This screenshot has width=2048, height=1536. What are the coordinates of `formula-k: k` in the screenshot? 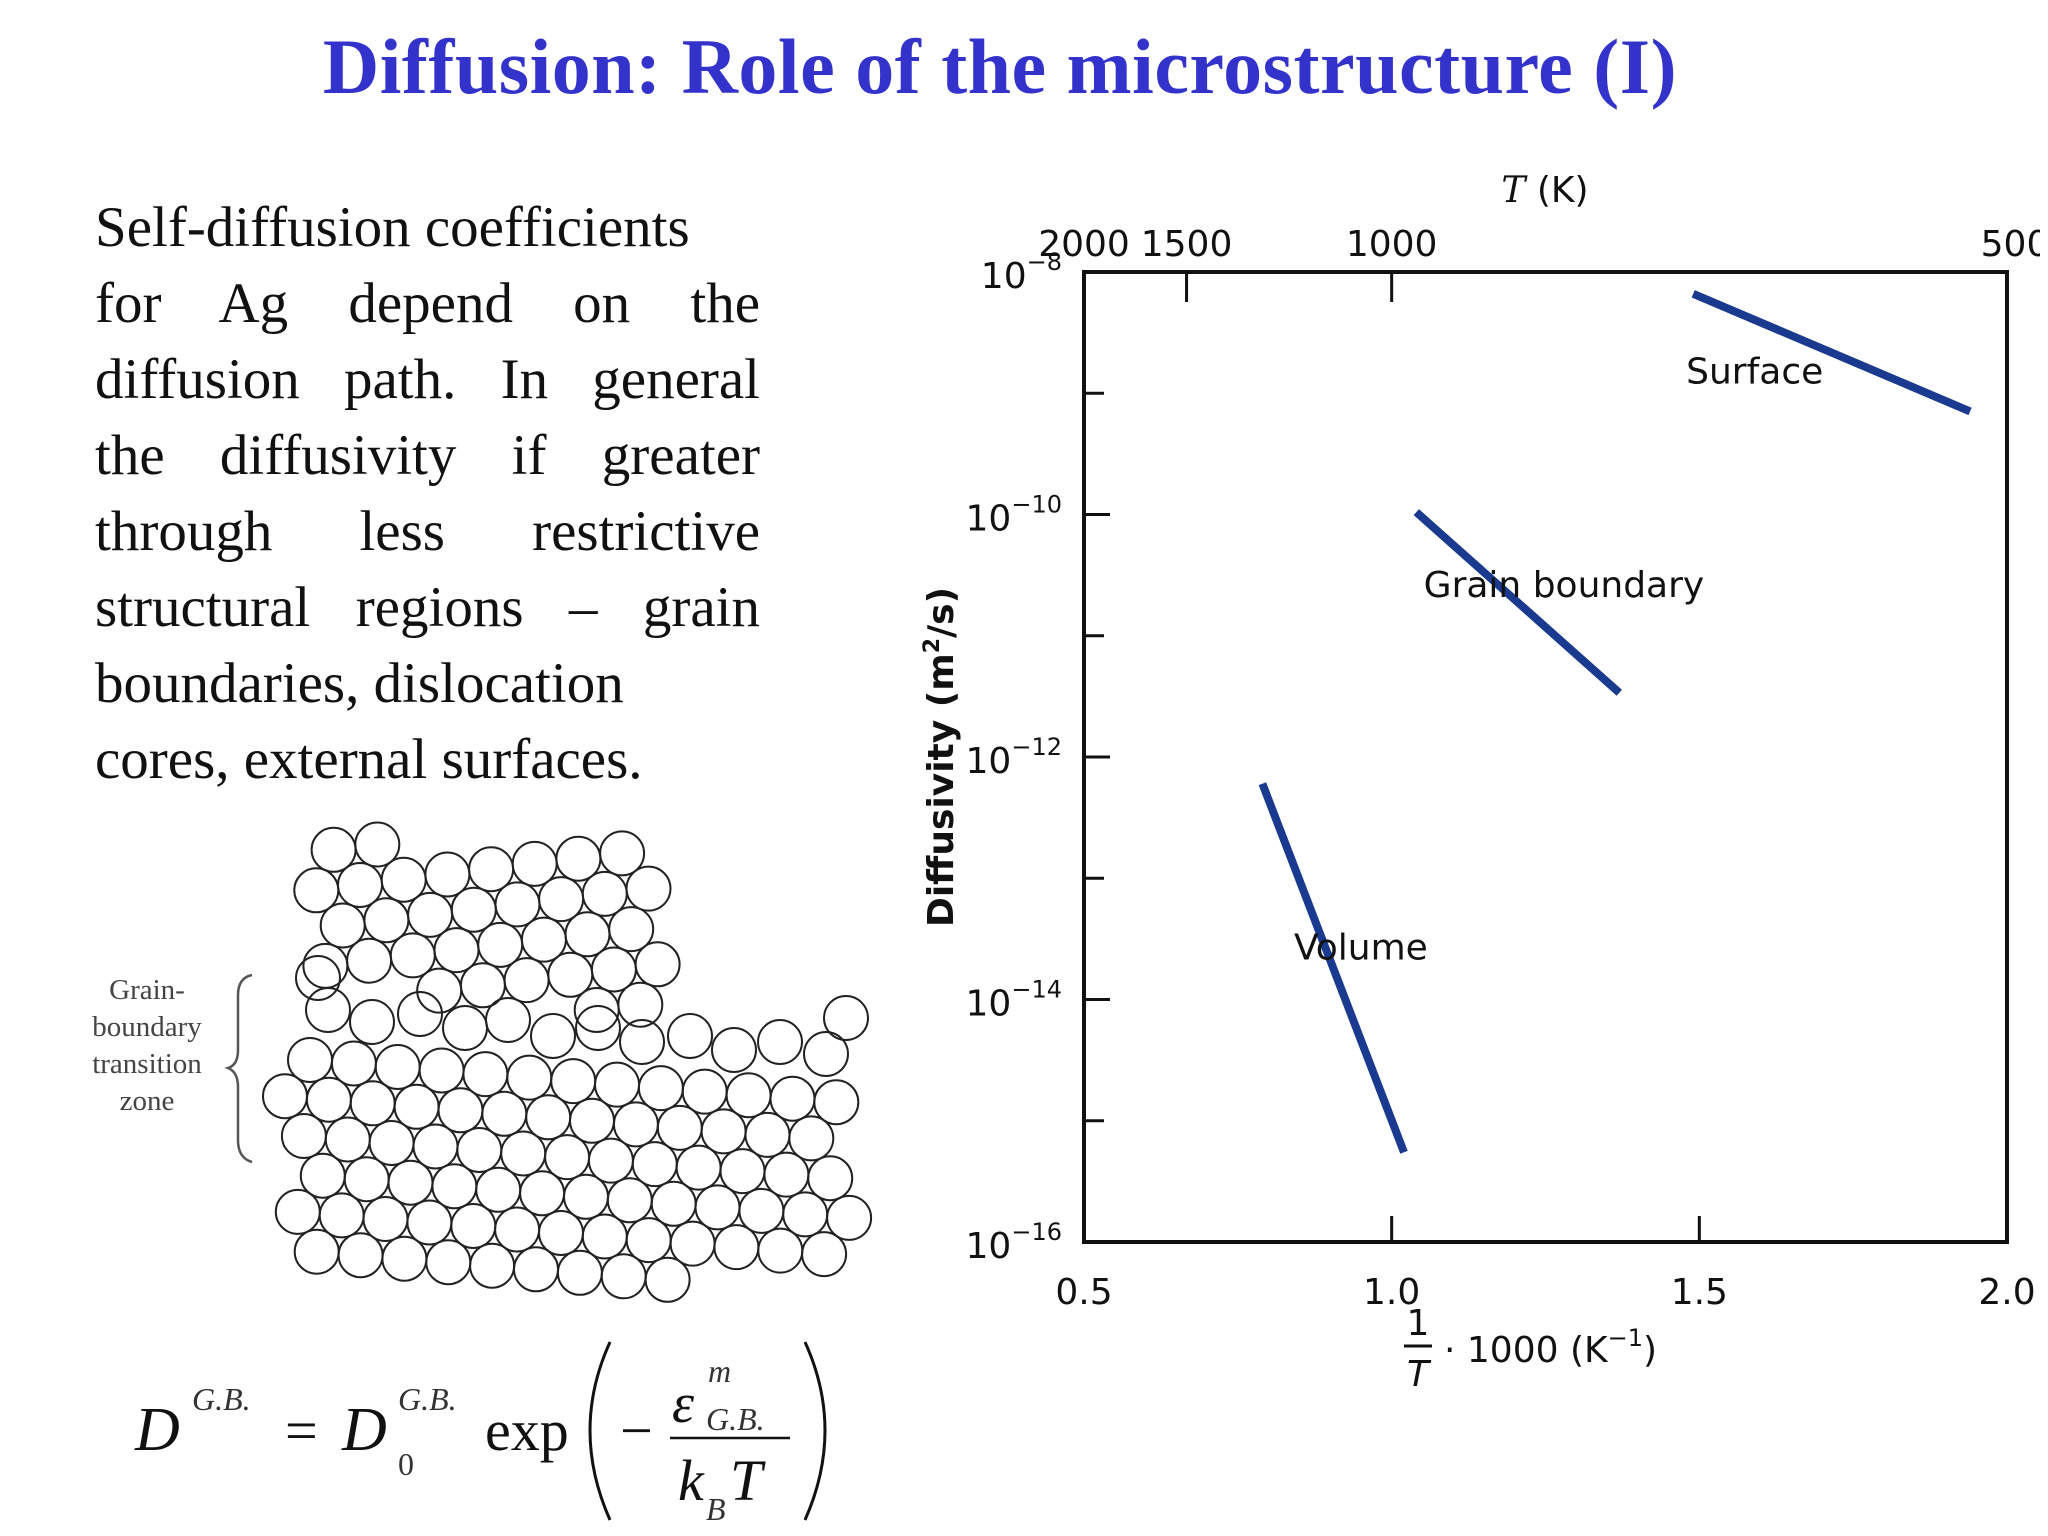 It's located at (691, 1480).